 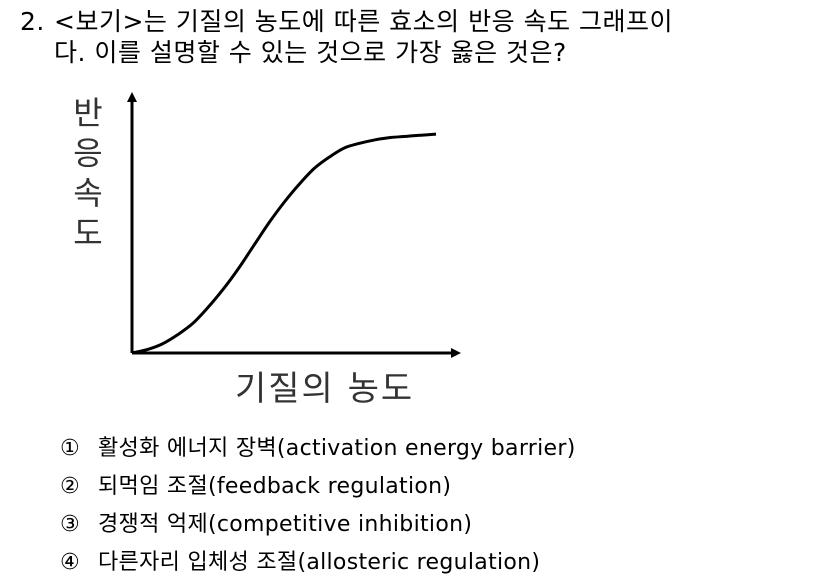 I want to click on choice-mark: ①, so click(x=70, y=448).